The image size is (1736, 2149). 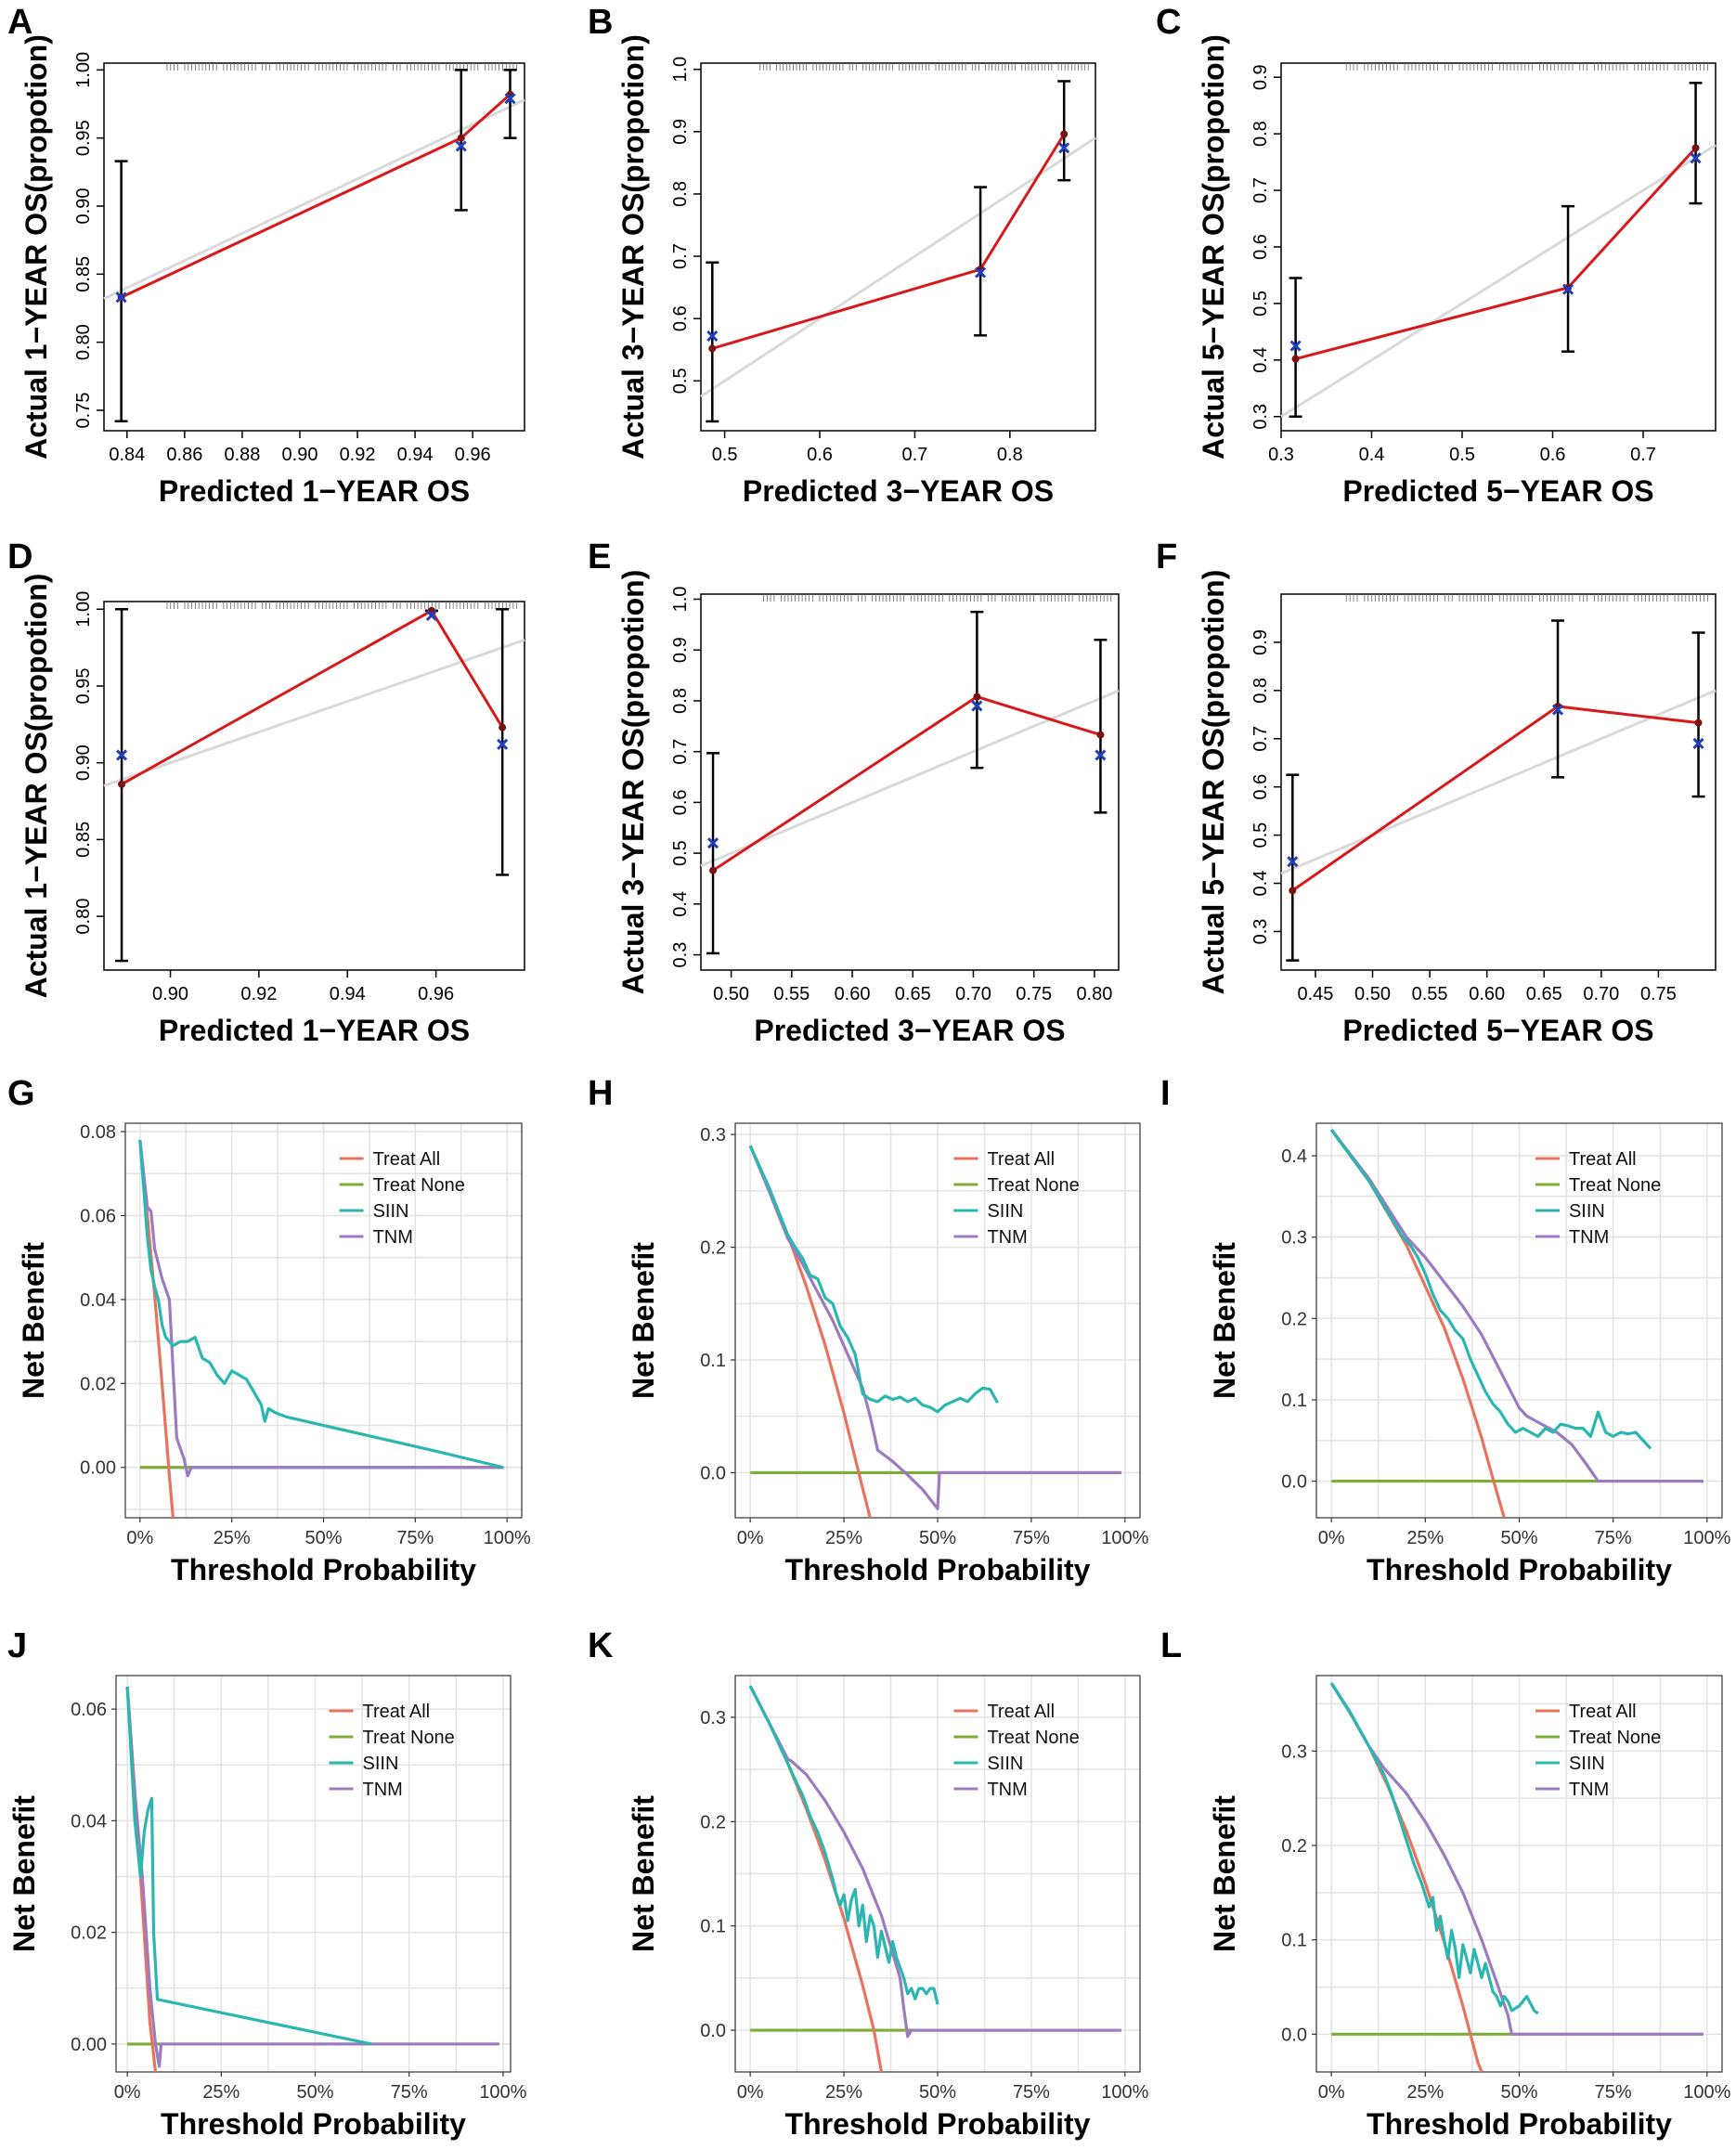 I want to click on y-tick-label: 0.75, so click(x=83, y=411).